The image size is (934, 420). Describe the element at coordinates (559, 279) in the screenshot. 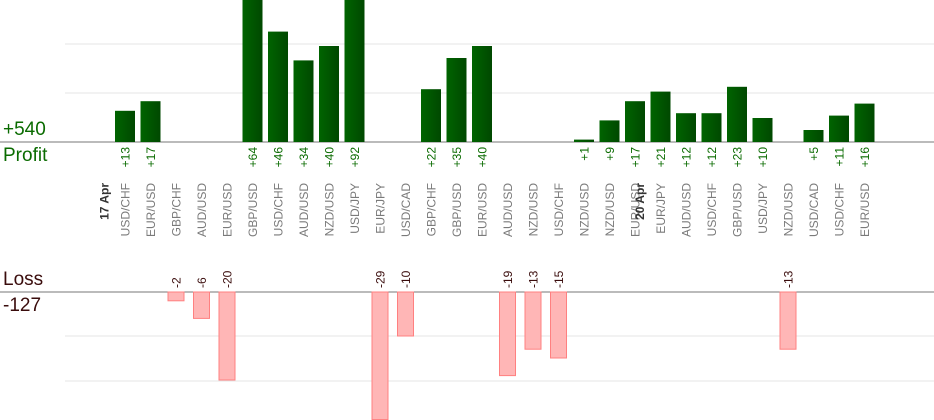

I see `loss-value-label: -15` at that location.